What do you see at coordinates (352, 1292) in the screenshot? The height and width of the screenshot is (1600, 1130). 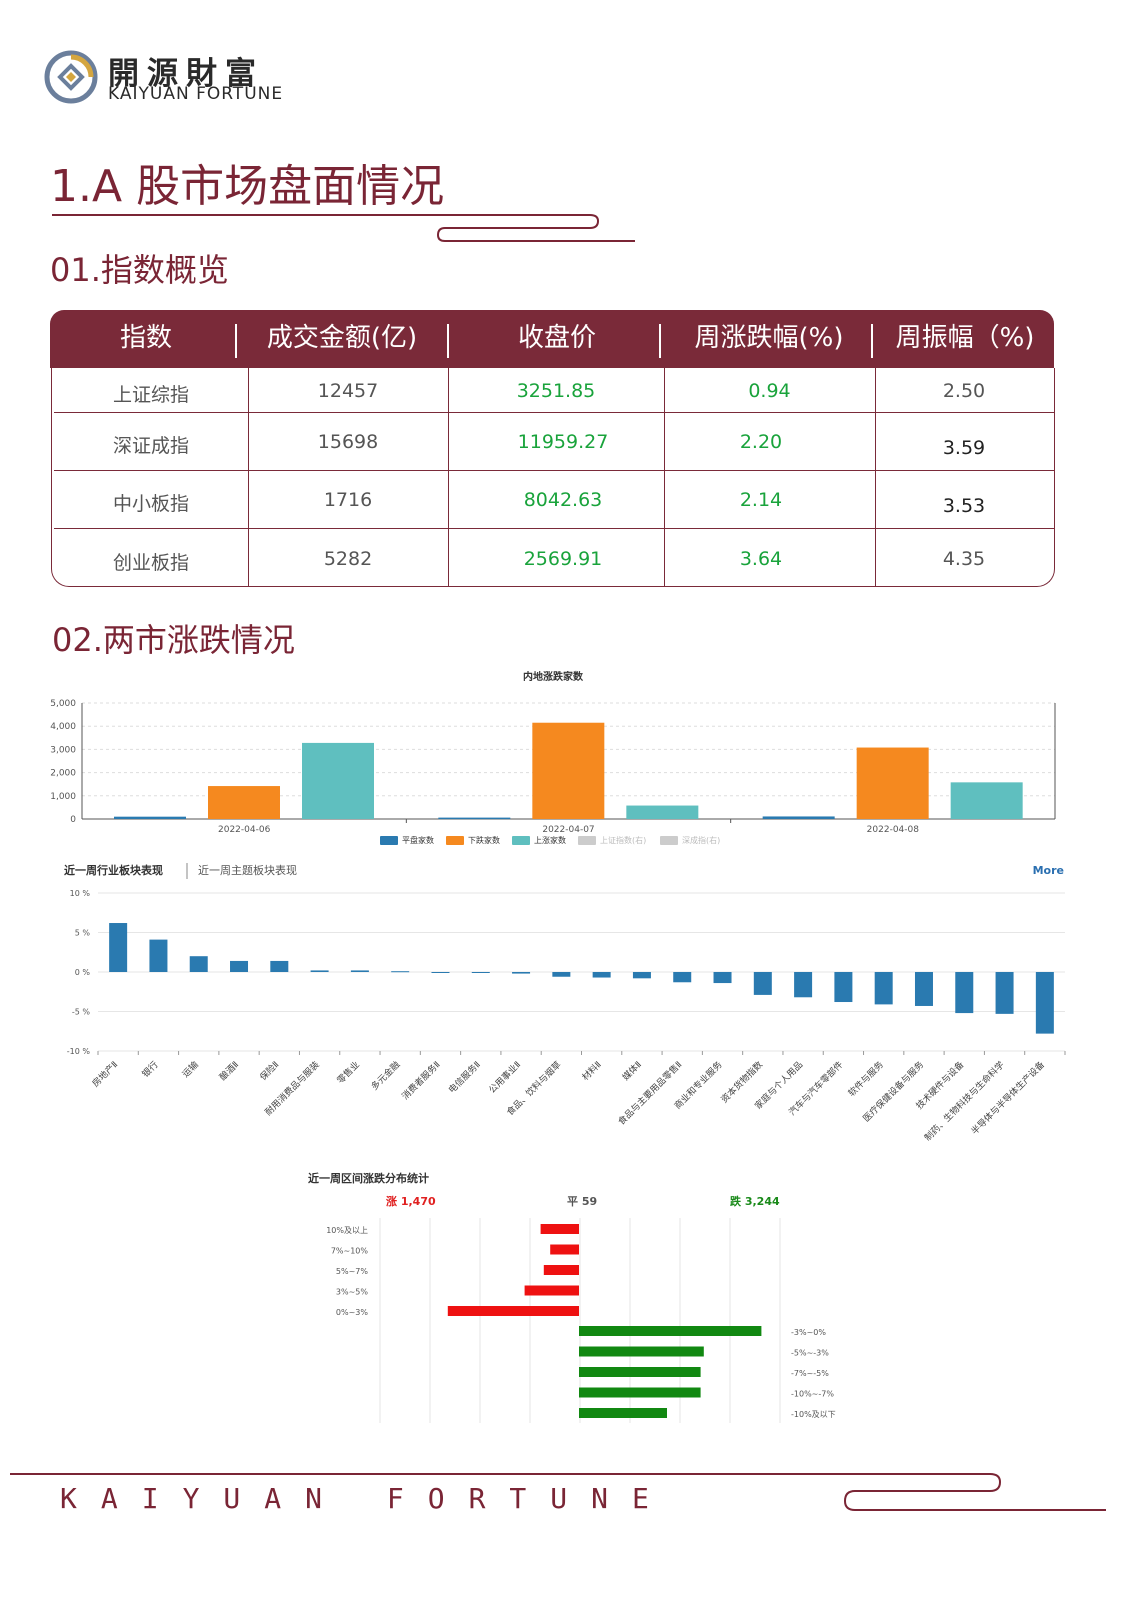 I see `up-category-label: 3%~5%` at bounding box center [352, 1292].